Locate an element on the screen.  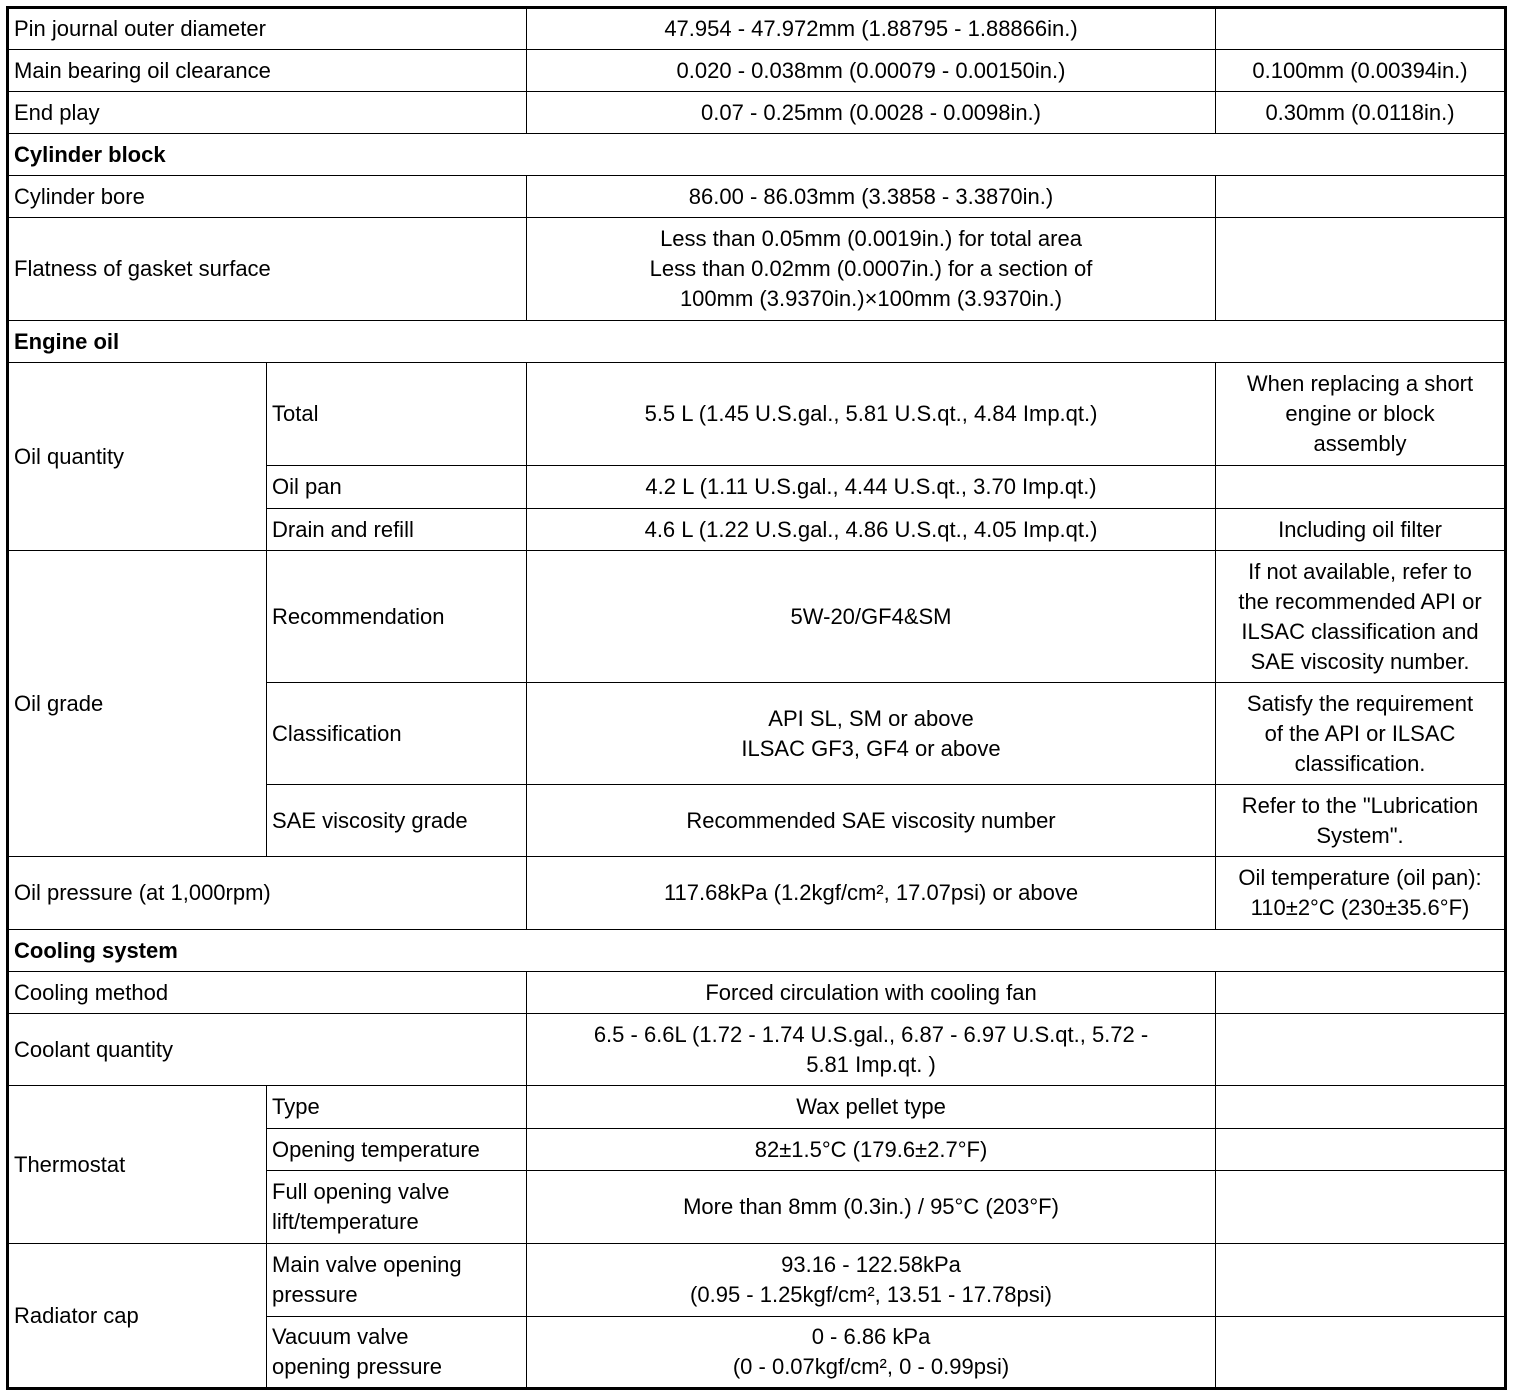
table-cell: 86.00 - 86.03mm (3.3858 - 3.3870in.) is located at coordinates (871, 196).